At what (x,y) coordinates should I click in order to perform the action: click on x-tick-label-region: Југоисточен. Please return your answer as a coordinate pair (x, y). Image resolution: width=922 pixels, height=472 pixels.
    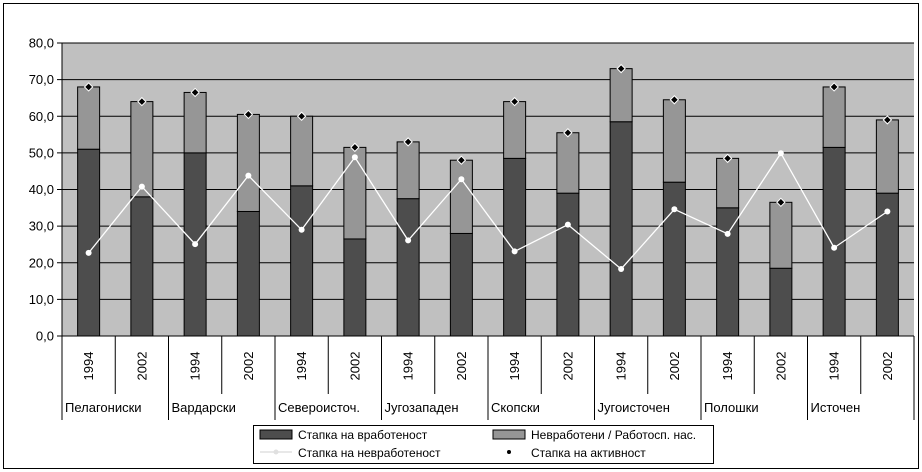
    Looking at the image, I should click on (634, 407).